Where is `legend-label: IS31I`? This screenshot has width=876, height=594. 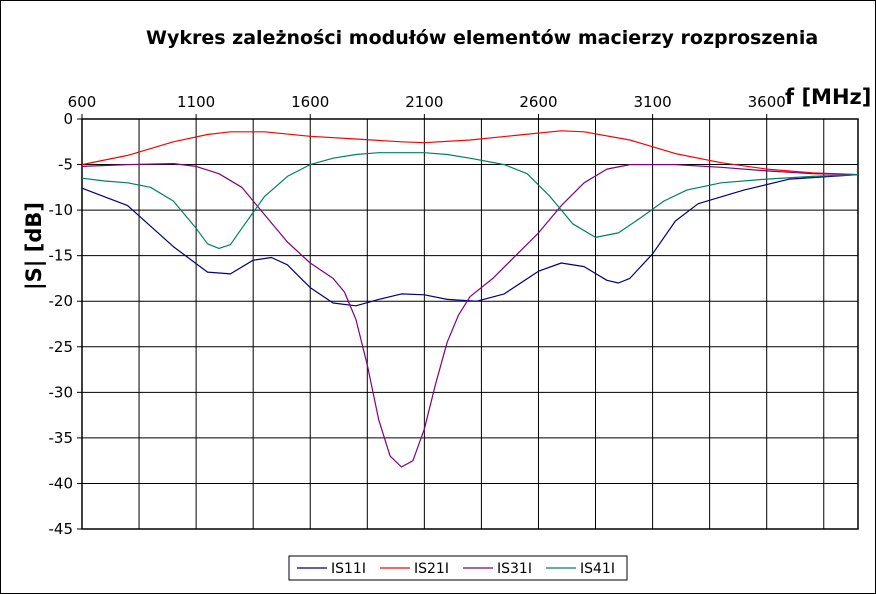 legend-label: IS31I is located at coordinates (514, 569).